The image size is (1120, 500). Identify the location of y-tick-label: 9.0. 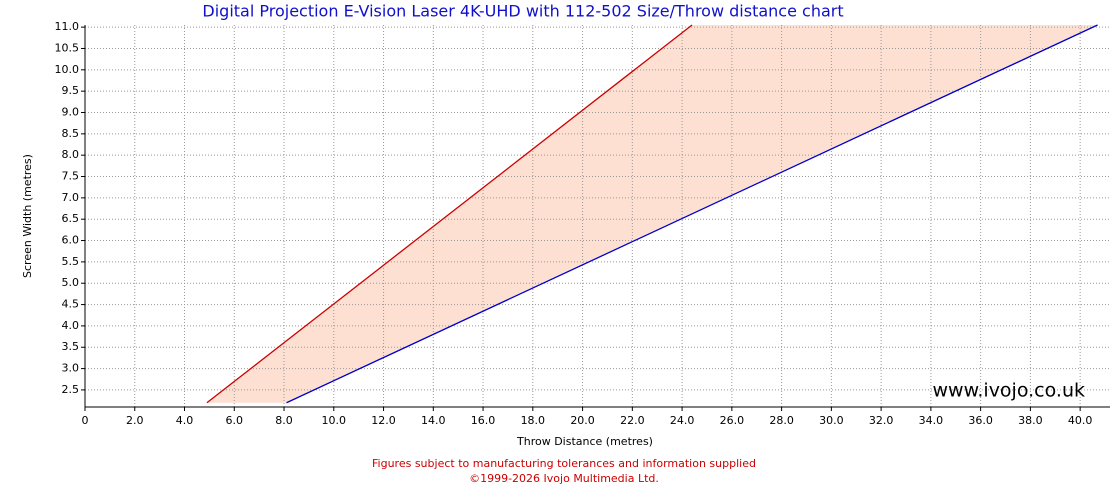
(71, 111).